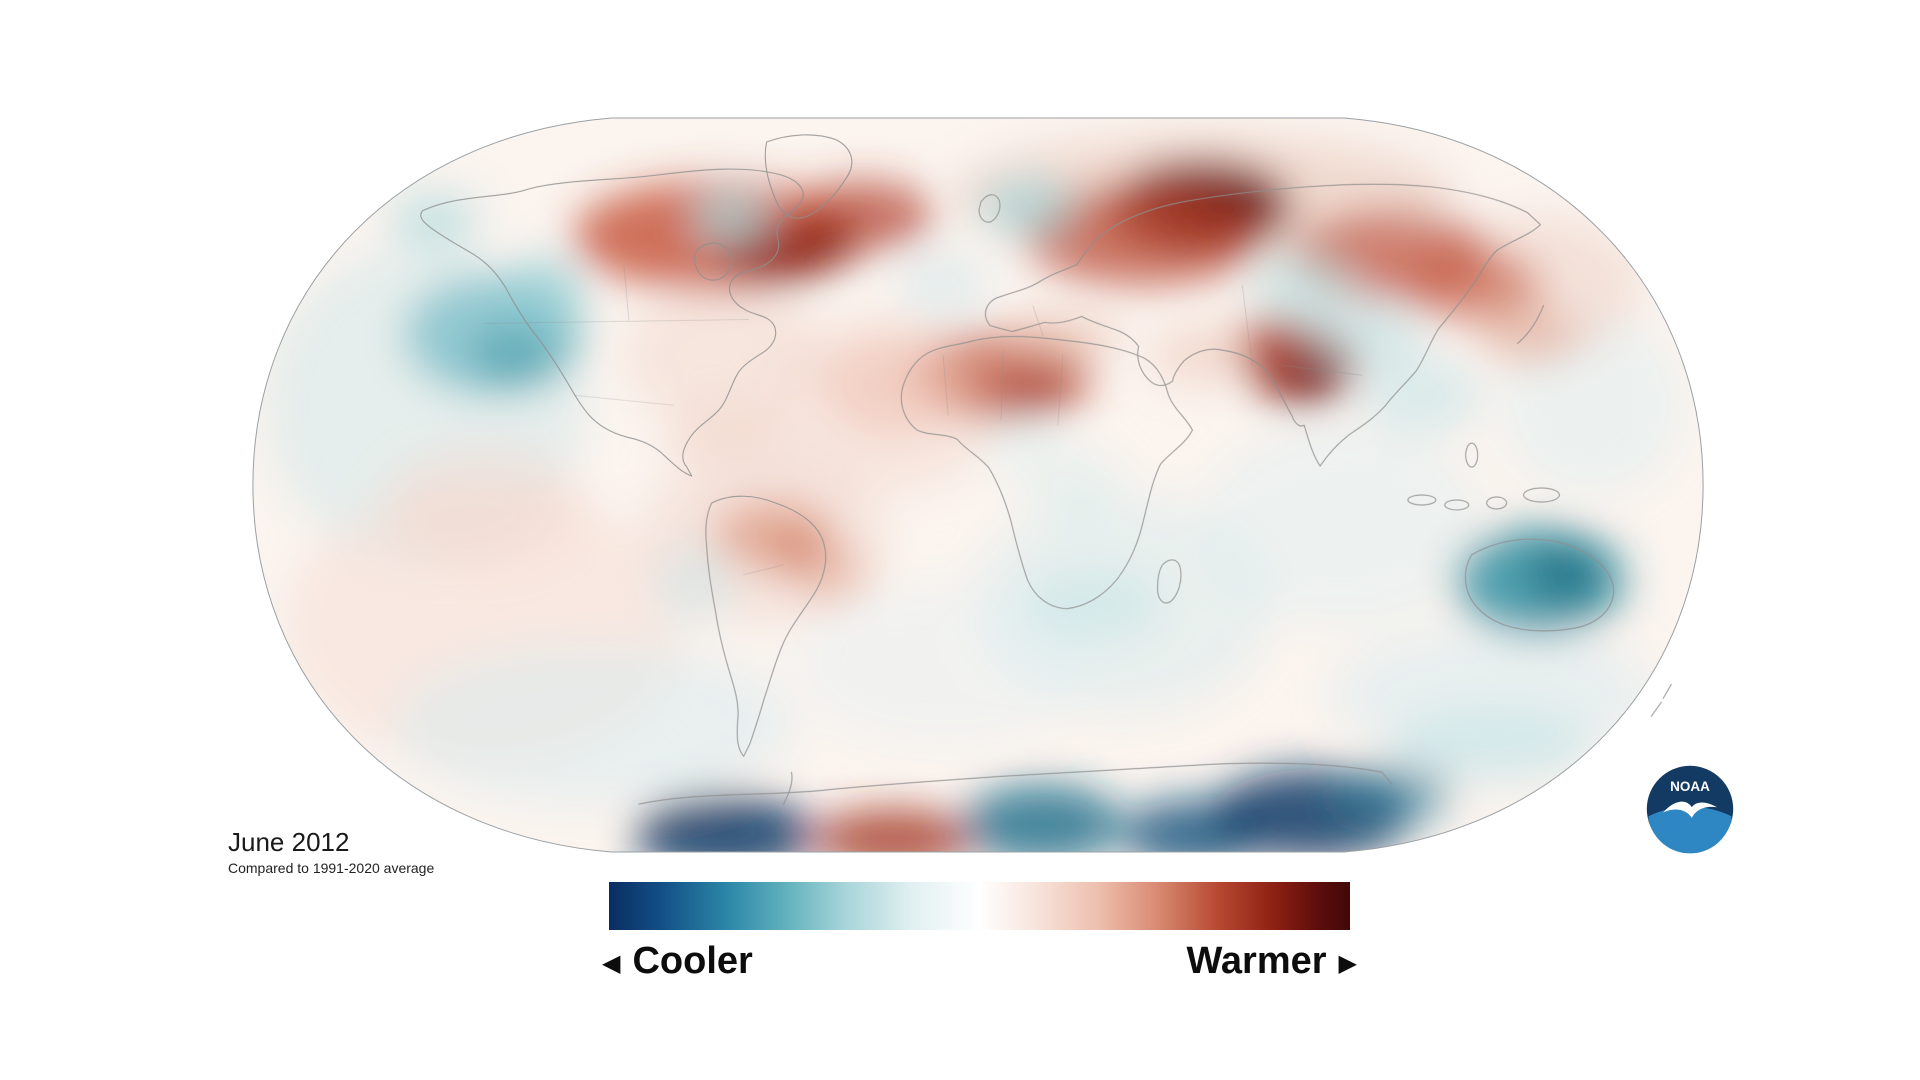 The height and width of the screenshot is (1080, 1920). What do you see at coordinates (331, 867) in the screenshot?
I see `map-subtitle: Compared to 1991-2020 average` at bounding box center [331, 867].